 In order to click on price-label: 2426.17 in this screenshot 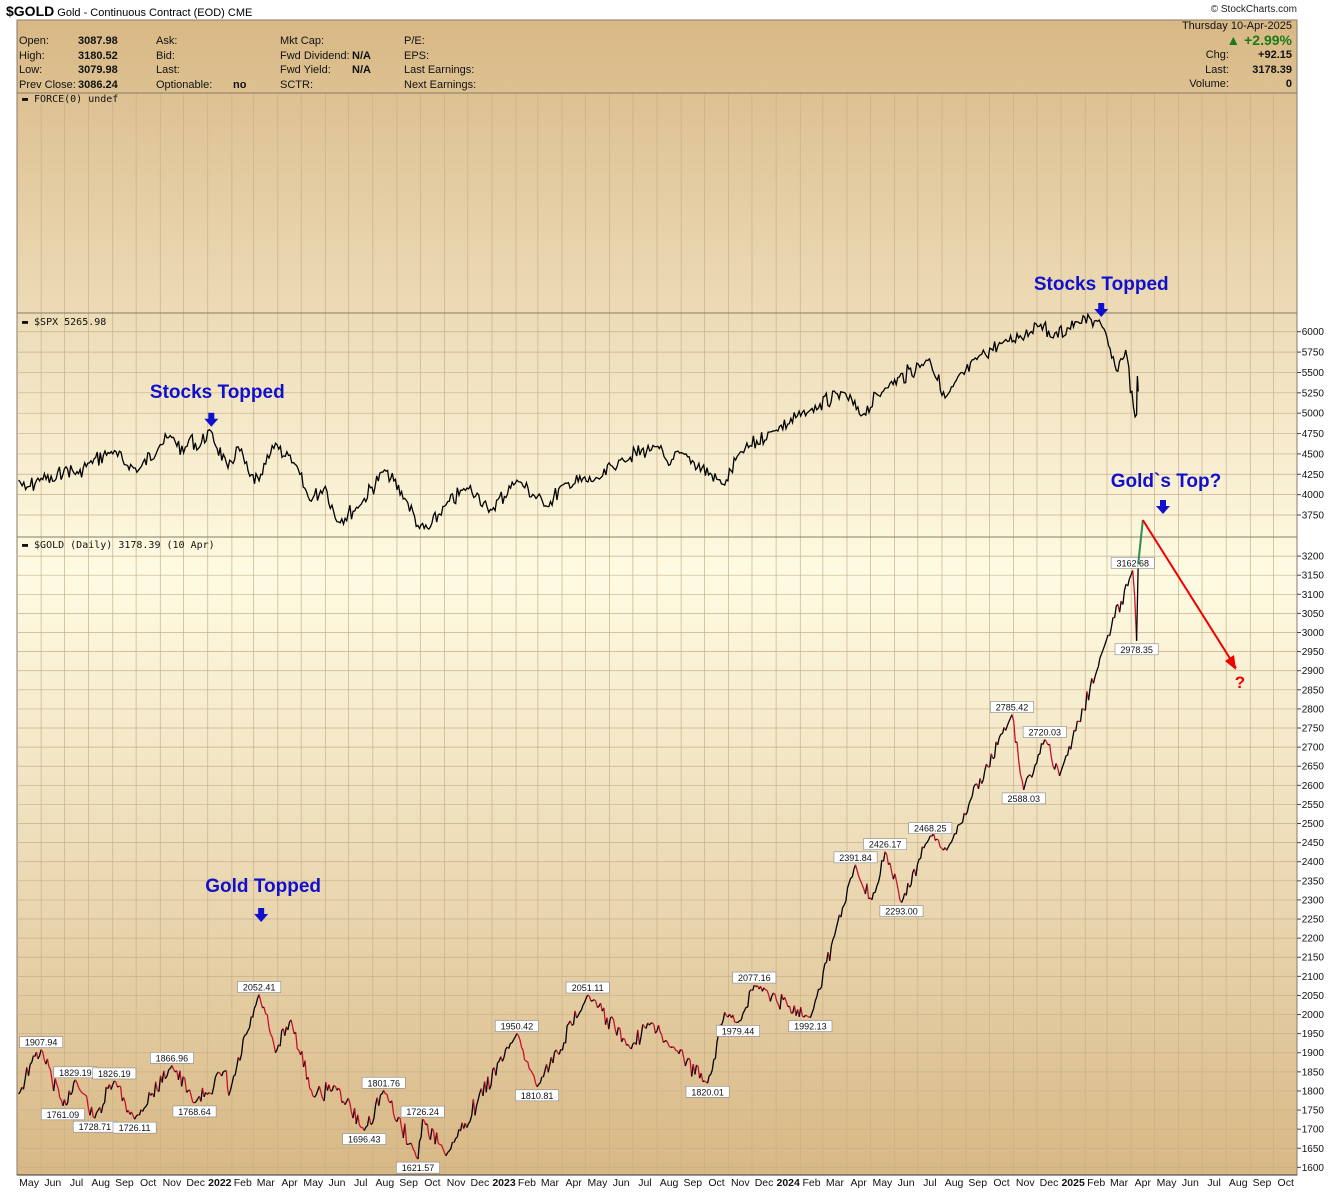, I will do `click(885, 844)`.